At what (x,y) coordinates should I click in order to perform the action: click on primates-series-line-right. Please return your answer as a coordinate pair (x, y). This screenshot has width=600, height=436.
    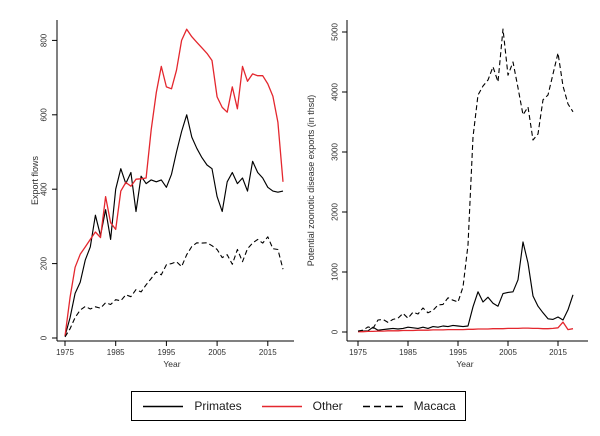
    Looking at the image, I should click on (465, 286).